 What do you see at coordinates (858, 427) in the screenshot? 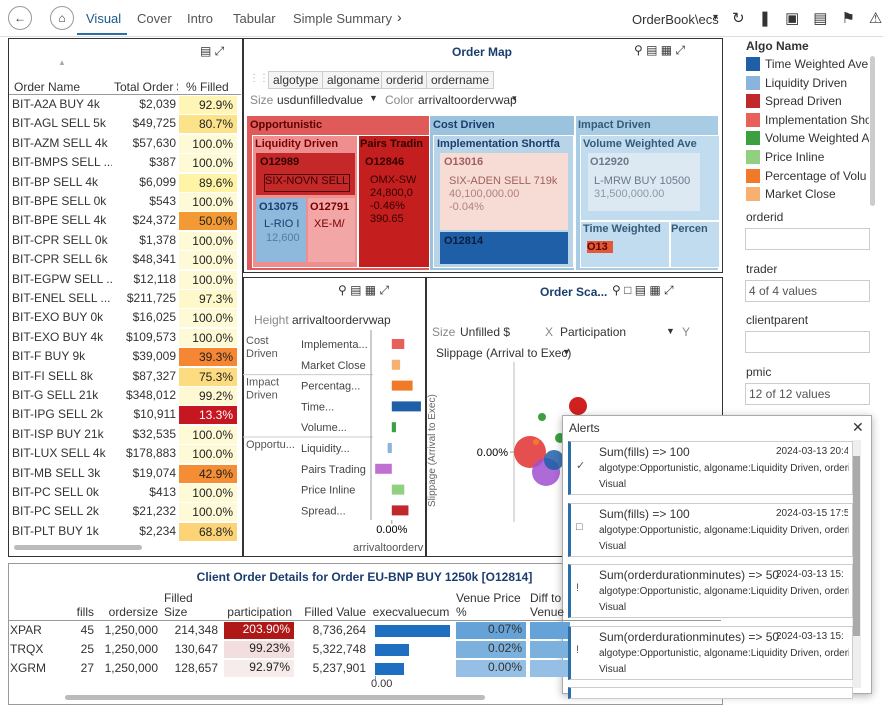
I see `close-button: ✕` at bounding box center [858, 427].